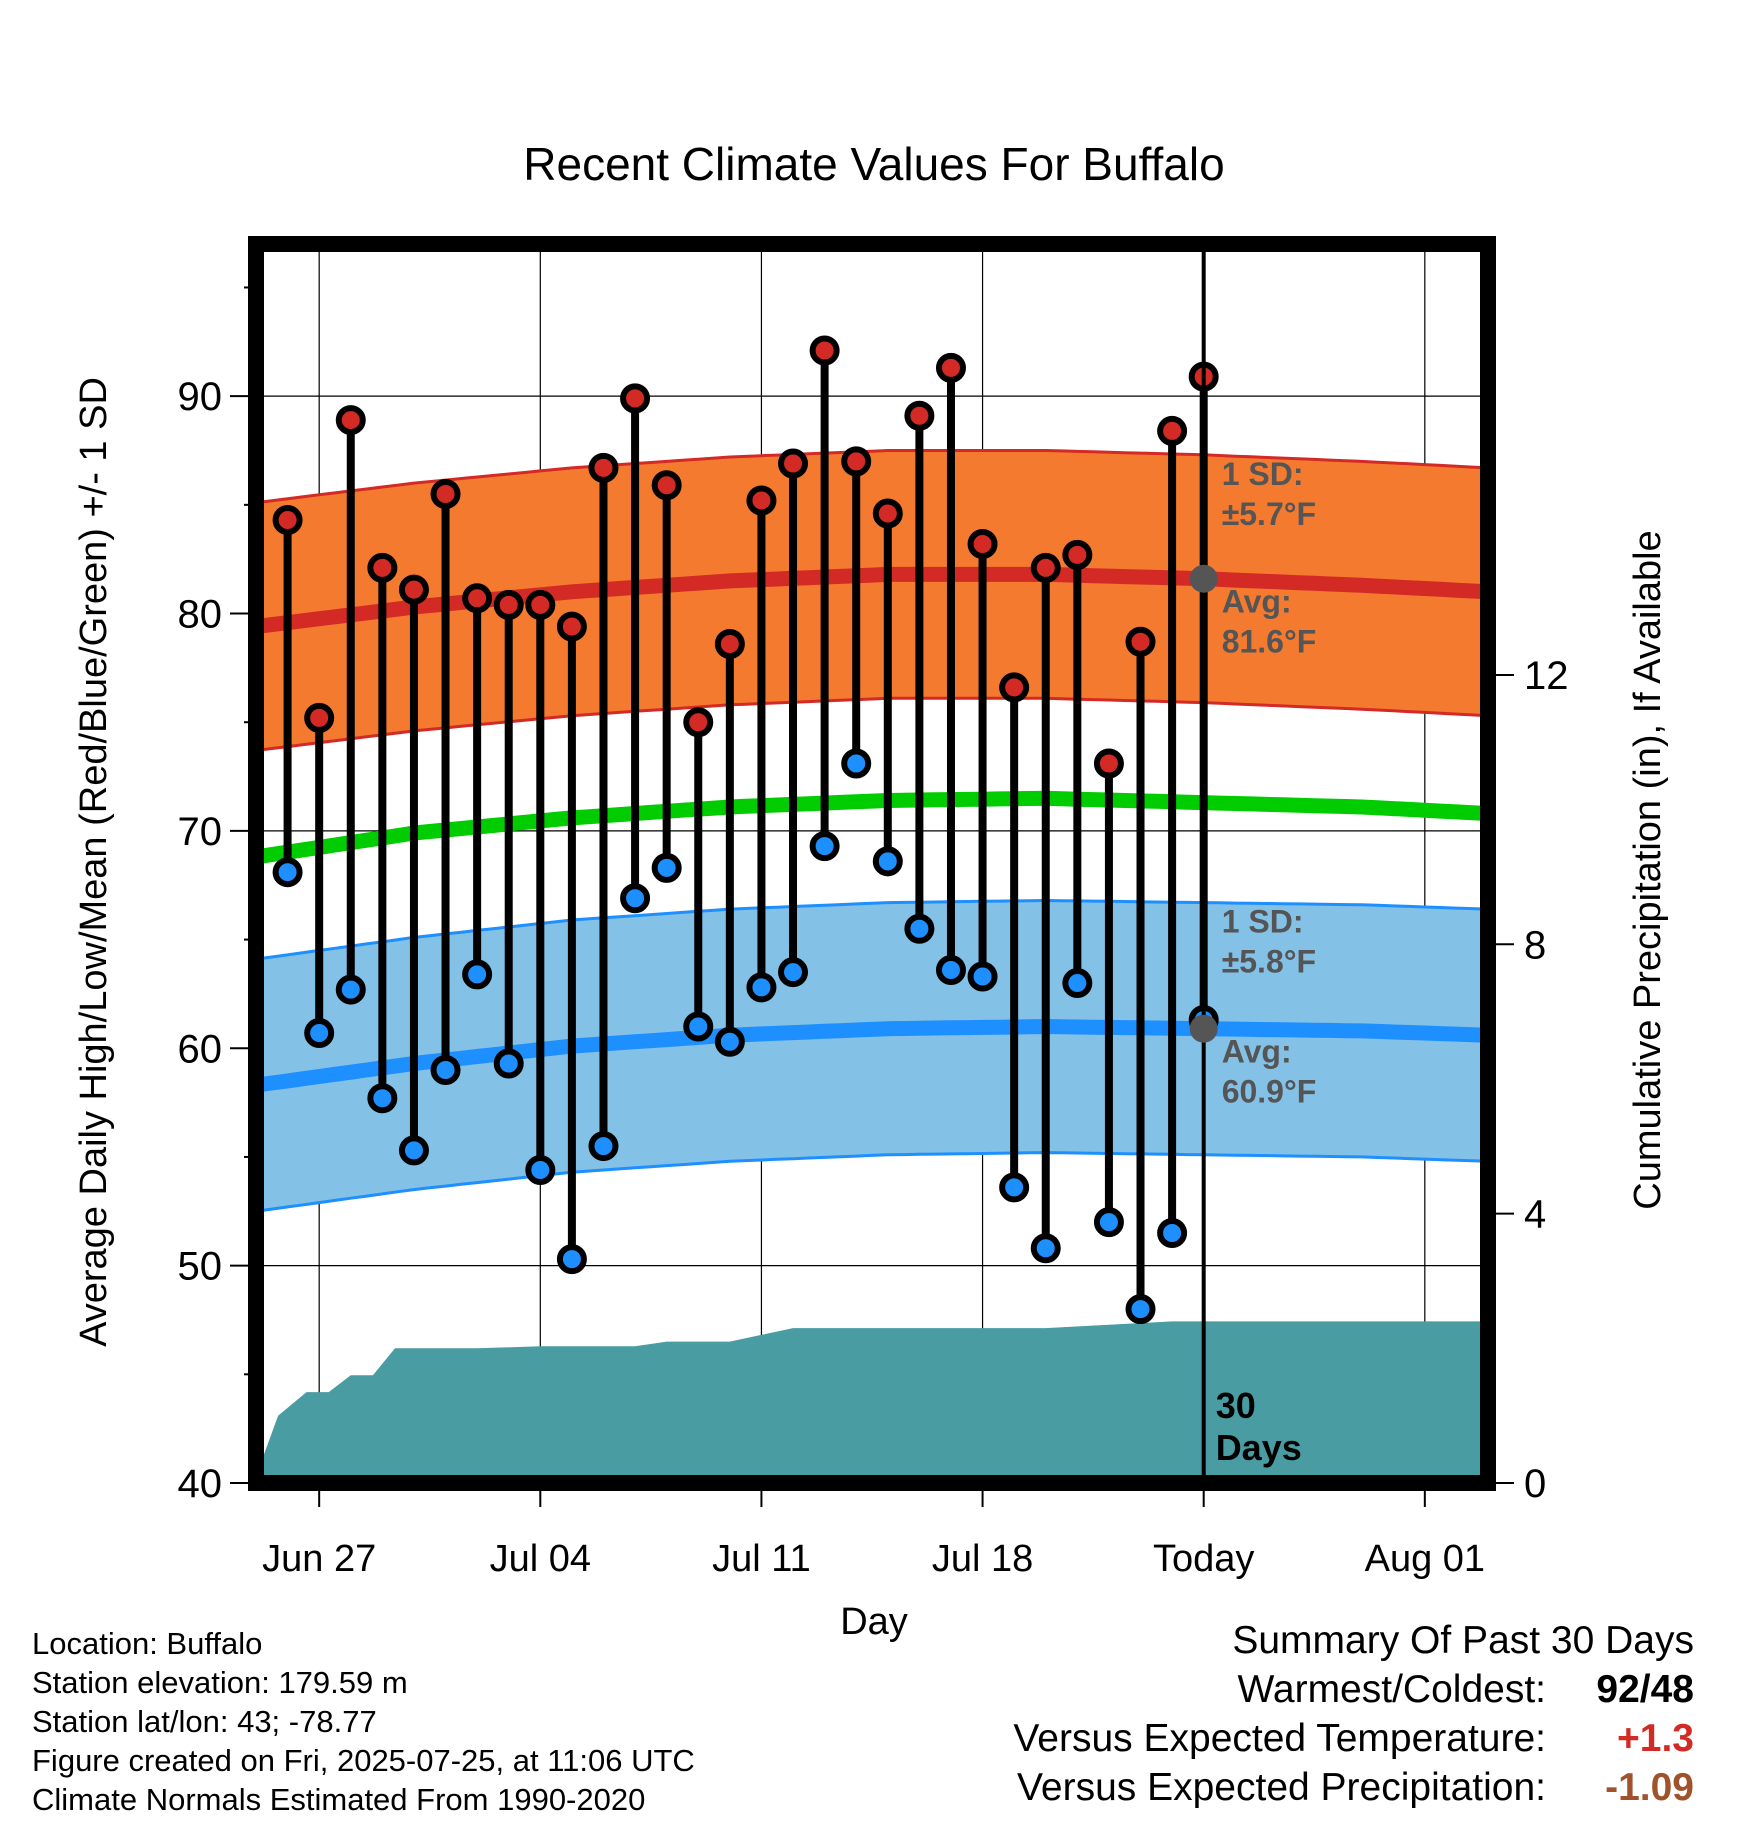  I want to click on y2-tick-label-3: 12, so click(1546, 676).